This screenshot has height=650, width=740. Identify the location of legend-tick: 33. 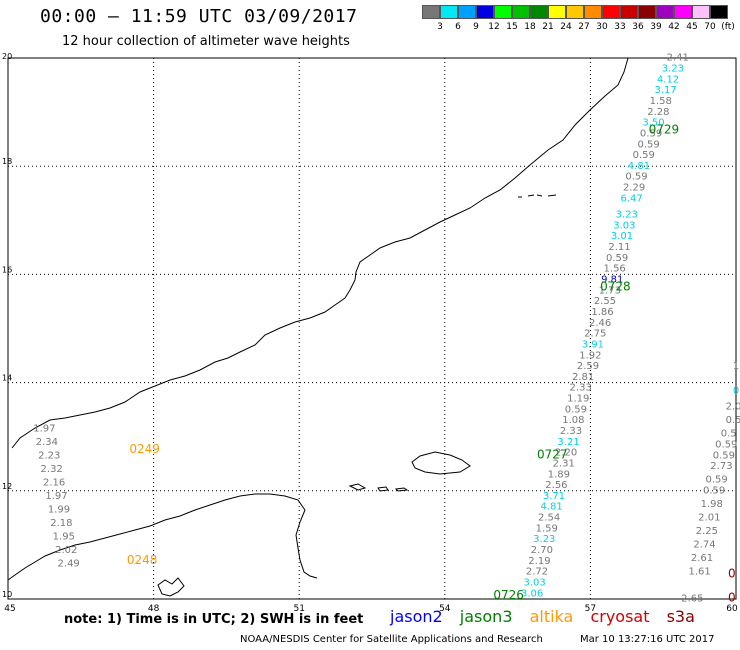
(620, 27).